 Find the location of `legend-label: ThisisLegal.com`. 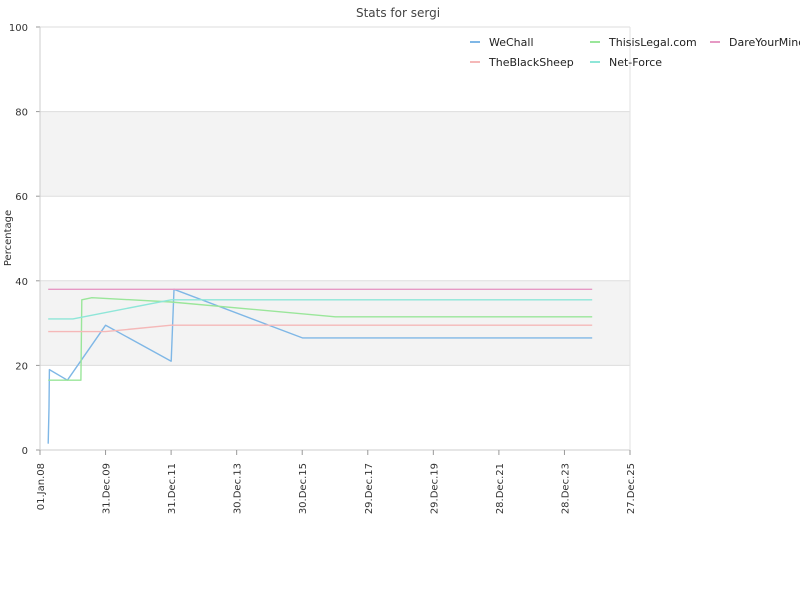

legend-label: ThisisLegal.com is located at coordinates (652, 42).